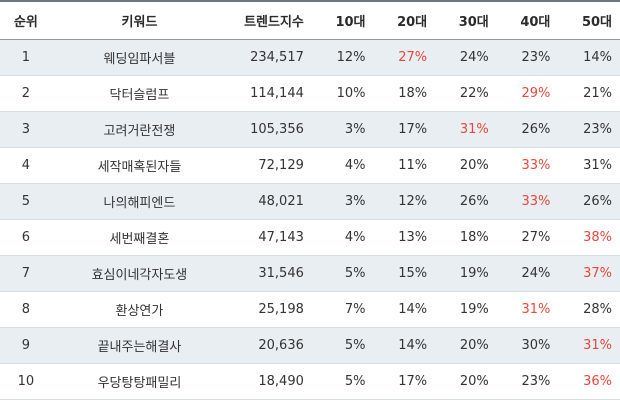 Image resolution: width=620 pixels, height=400 pixels. What do you see at coordinates (350, 22) in the screenshot?
I see `header-age-10: 10대` at bounding box center [350, 22].